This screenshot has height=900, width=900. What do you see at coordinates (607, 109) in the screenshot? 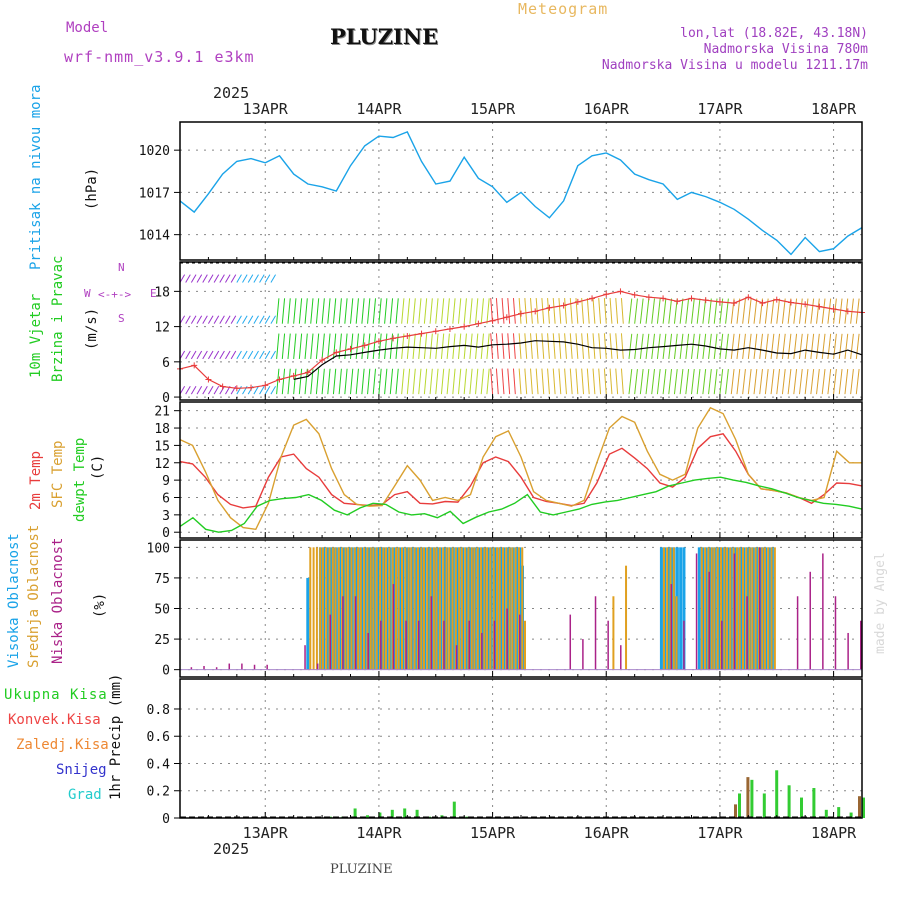
I see `day-label-top: 16APR` at bounding box center [607, 109].